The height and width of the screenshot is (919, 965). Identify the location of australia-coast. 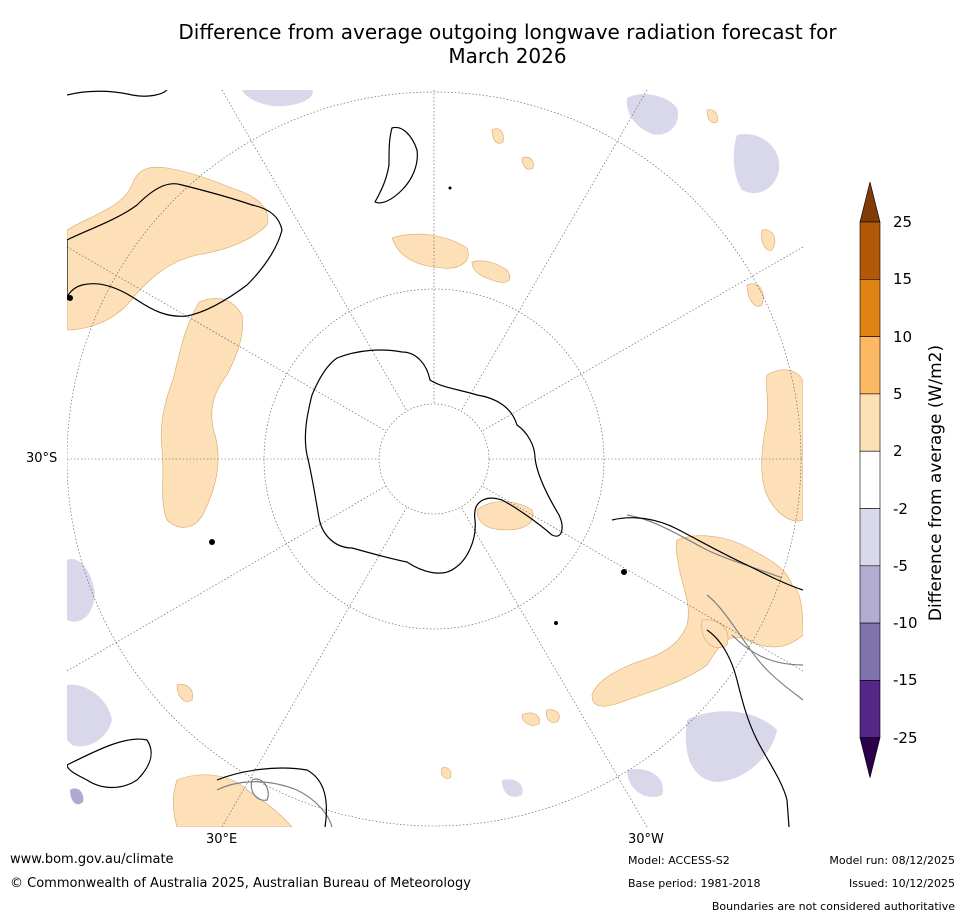
(175, 250).